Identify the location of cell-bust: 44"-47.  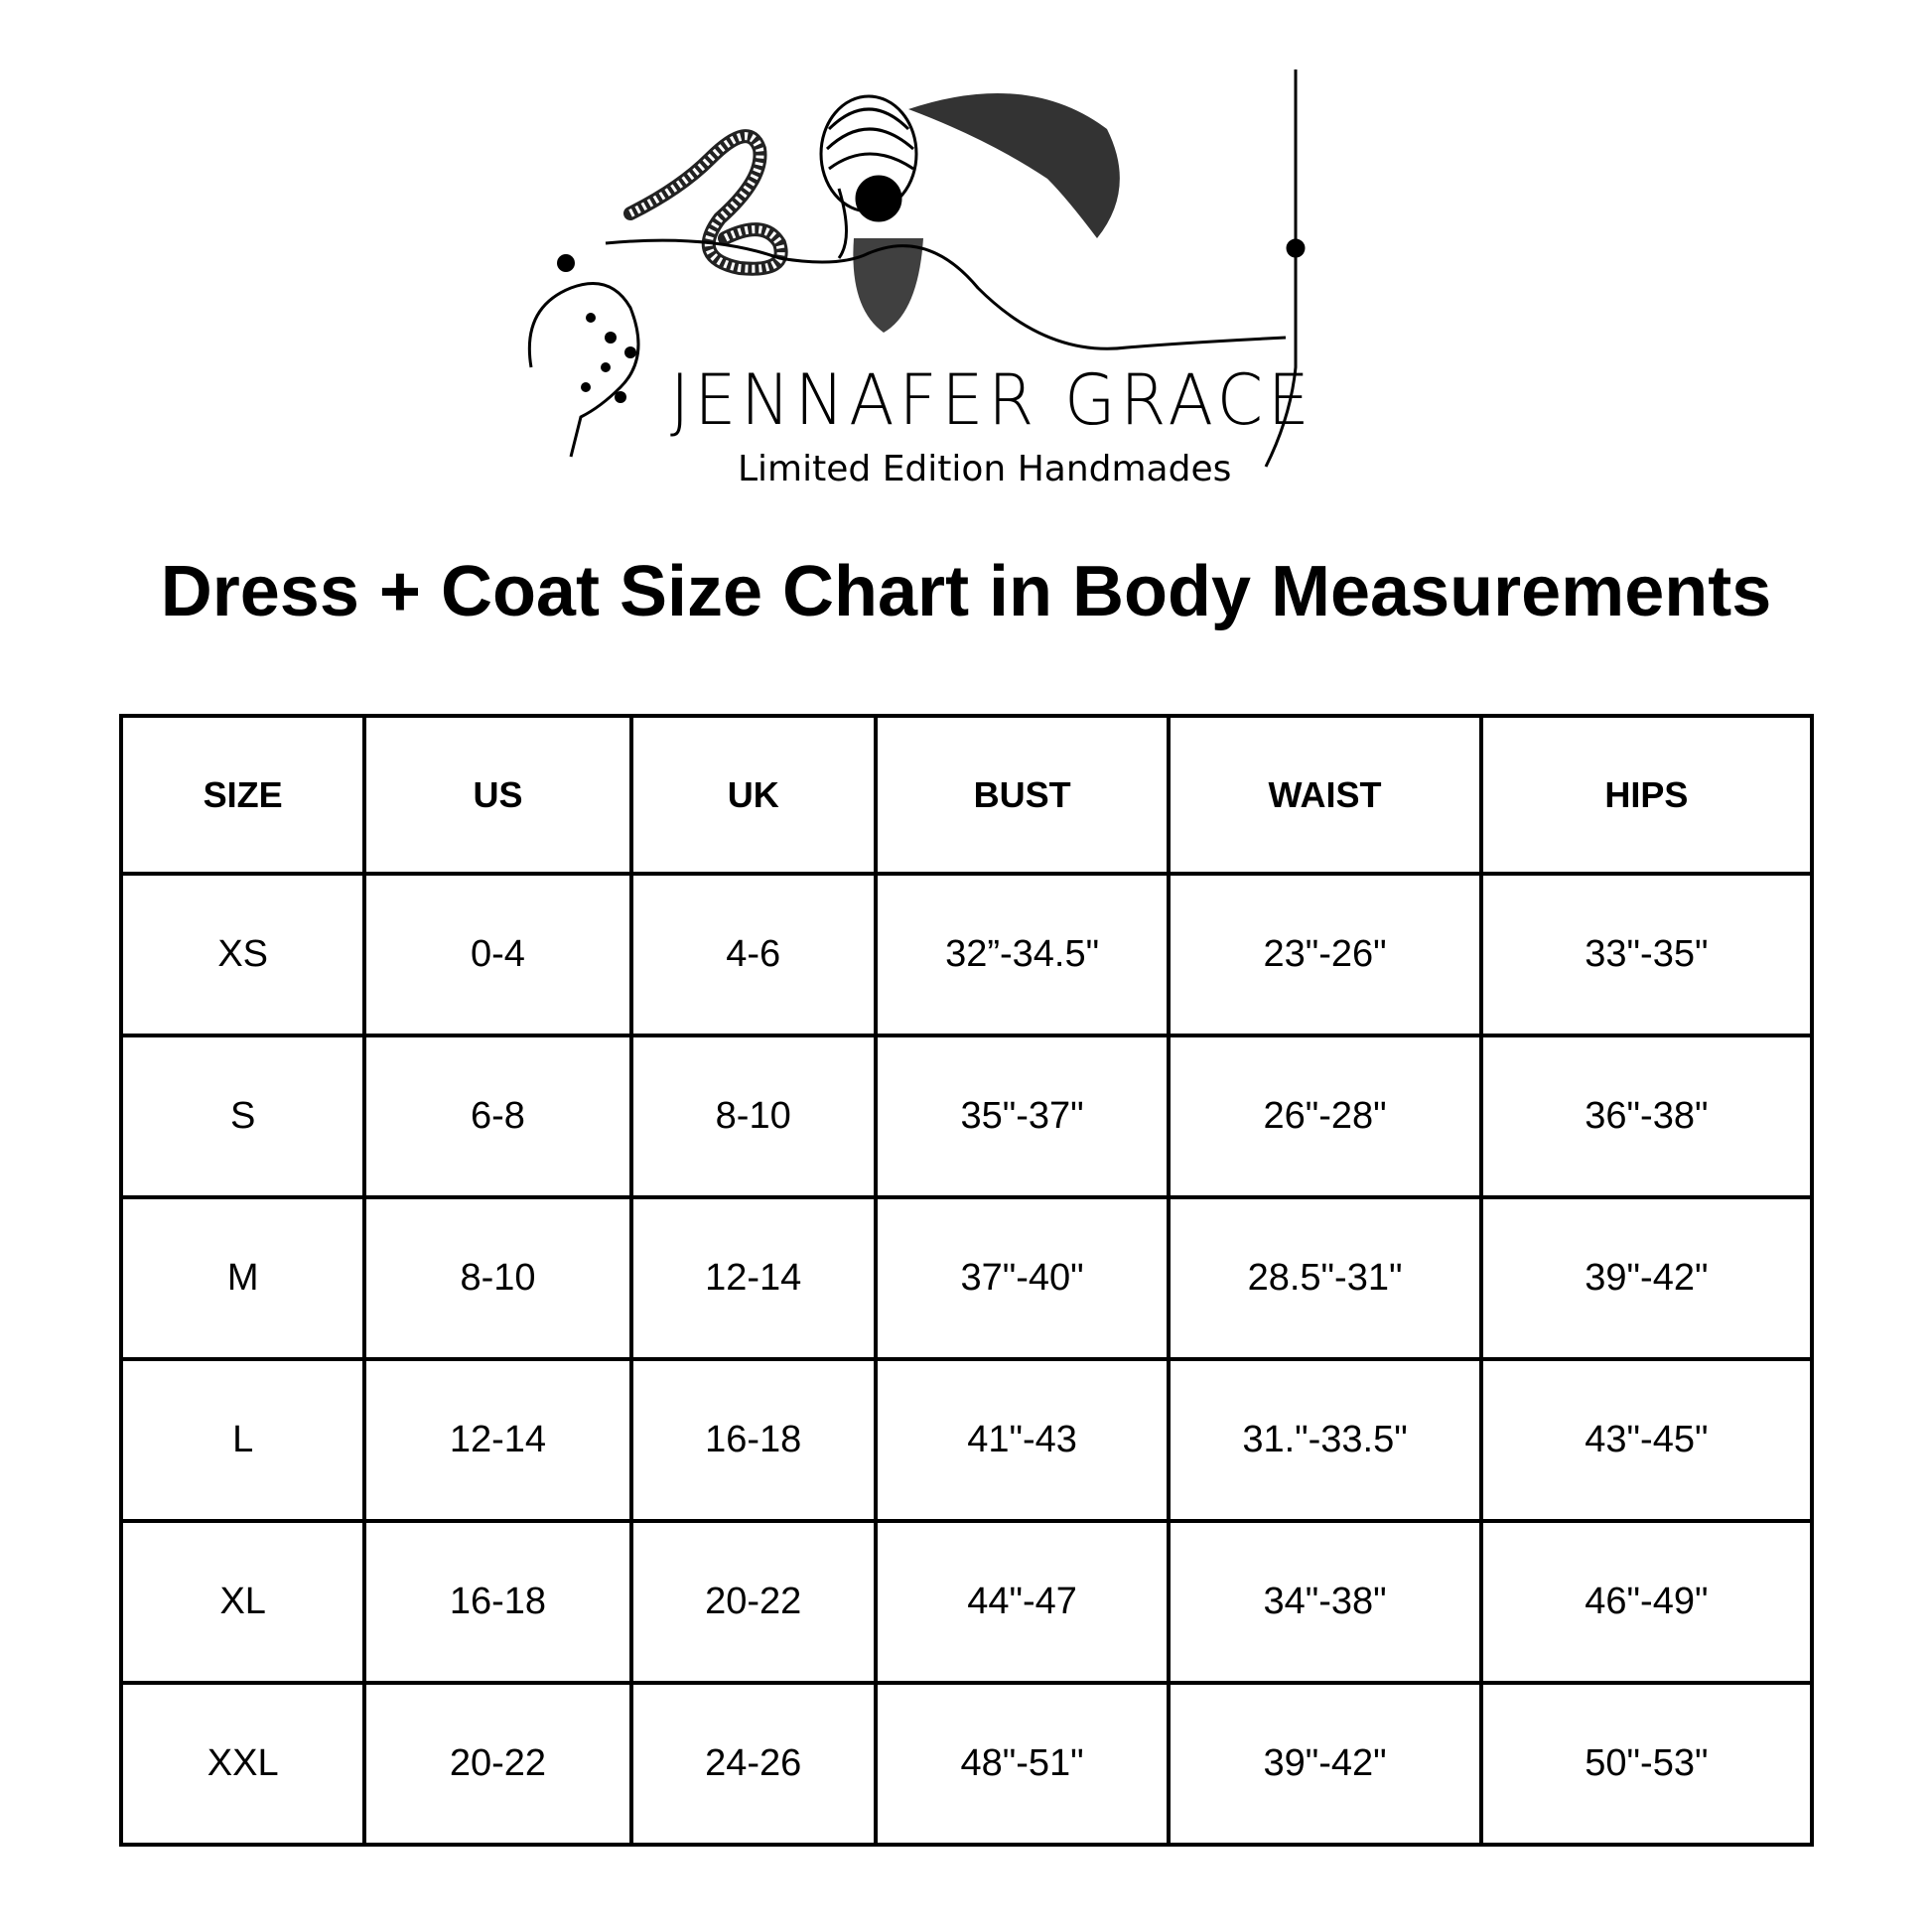
(1022, 1602).